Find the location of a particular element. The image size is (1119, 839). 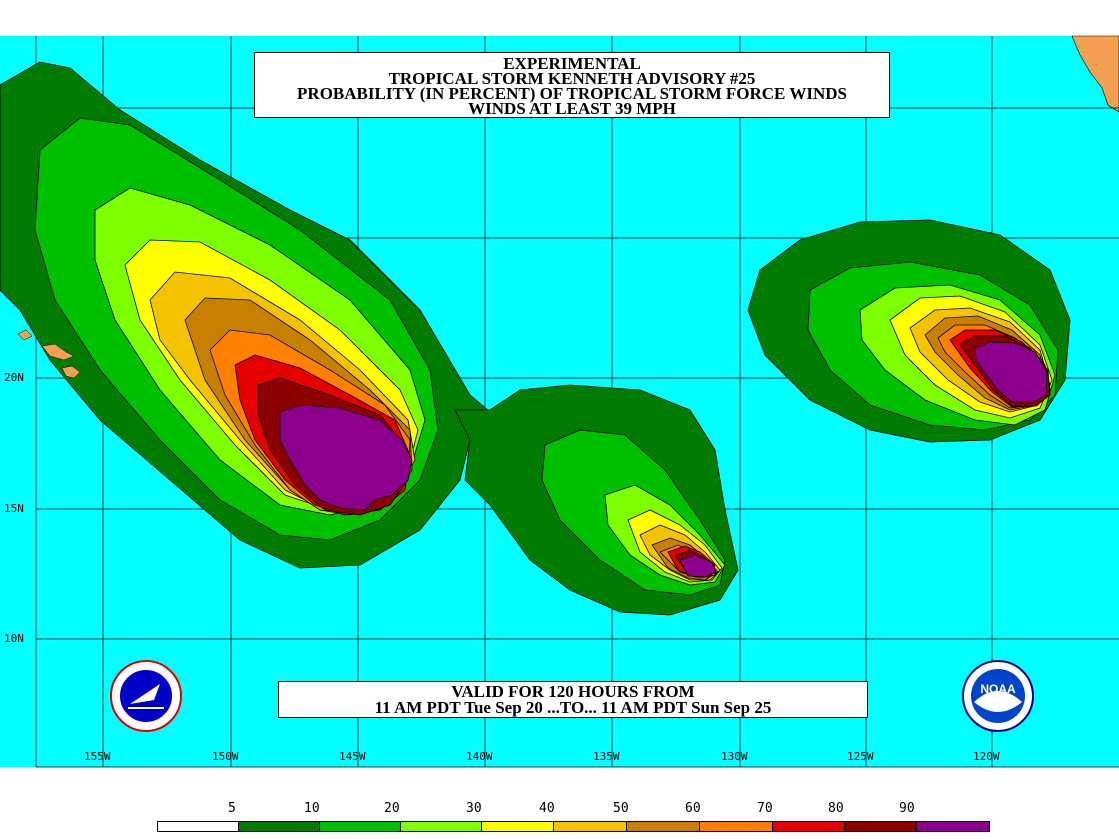

legend-label-10: 10 is located at coordinates (312, 808).